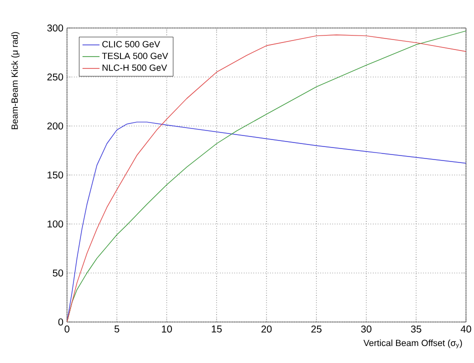 The width and height of the screenshot is (474, 363). Describe the element at coordinates (167, 329) in the screenshot. I see `x-tick-label: 10` at that location.